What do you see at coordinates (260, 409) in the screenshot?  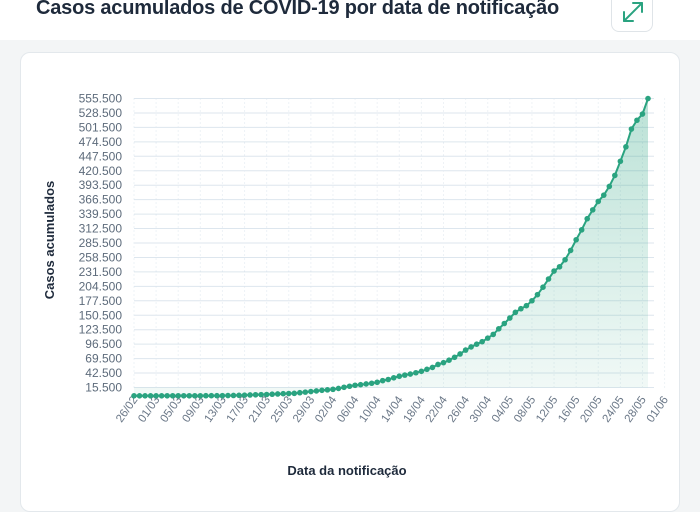 I see `x-tick-label: 21/03` at bounding box center [260, 409].